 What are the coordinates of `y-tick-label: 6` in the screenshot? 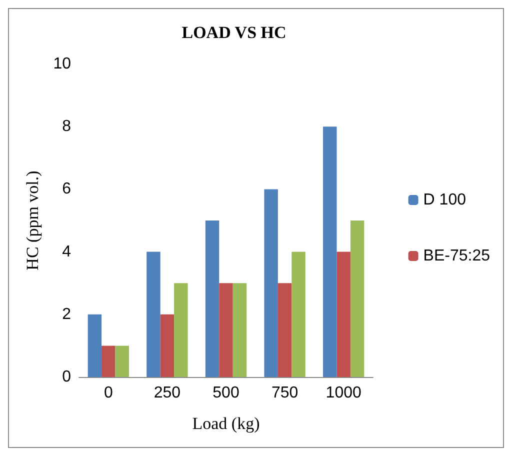 It's located at (67, 189).